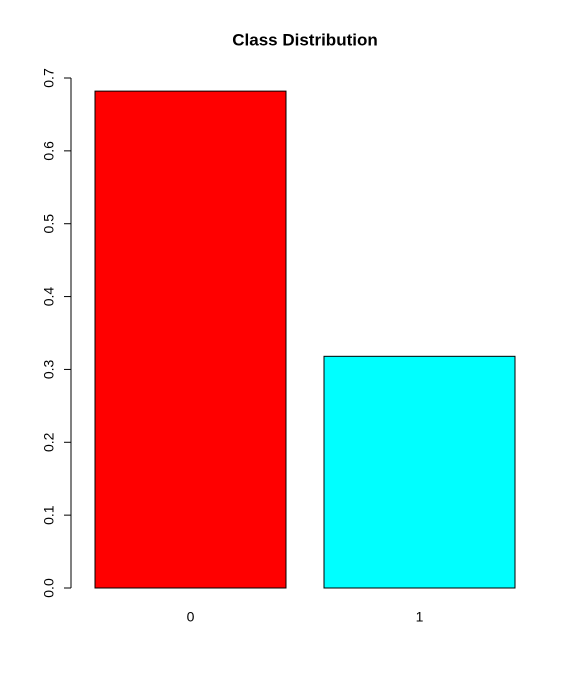 Image resolution: width=573 pixels, height=686 pixels. What do you see at coordinates (49, 369) in the screenshot?
I see `y-tick-label: 0.3` at bounding box center [49, 369].